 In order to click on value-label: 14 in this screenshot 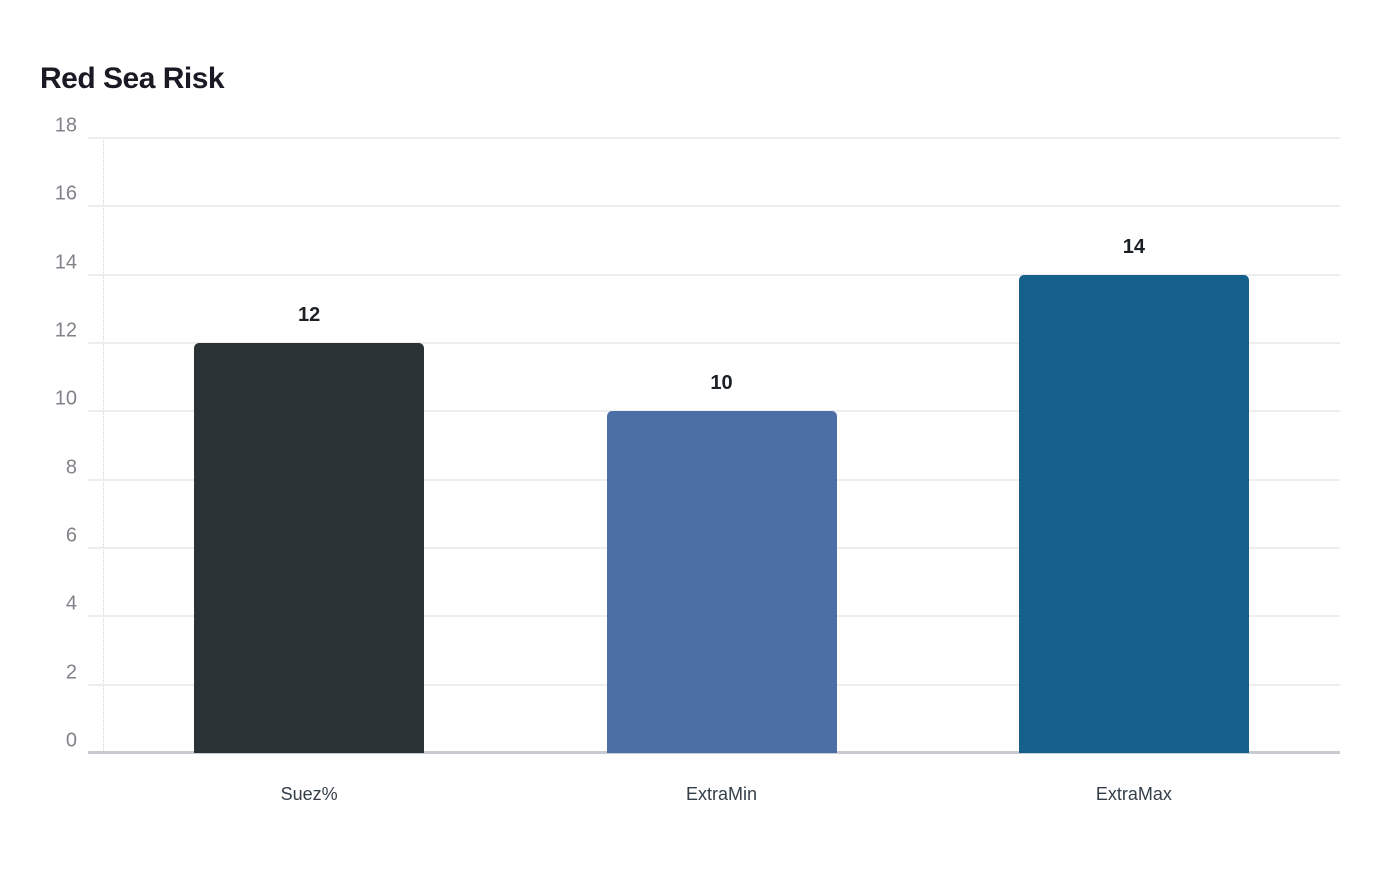, I will do `click(1133, 246)`.